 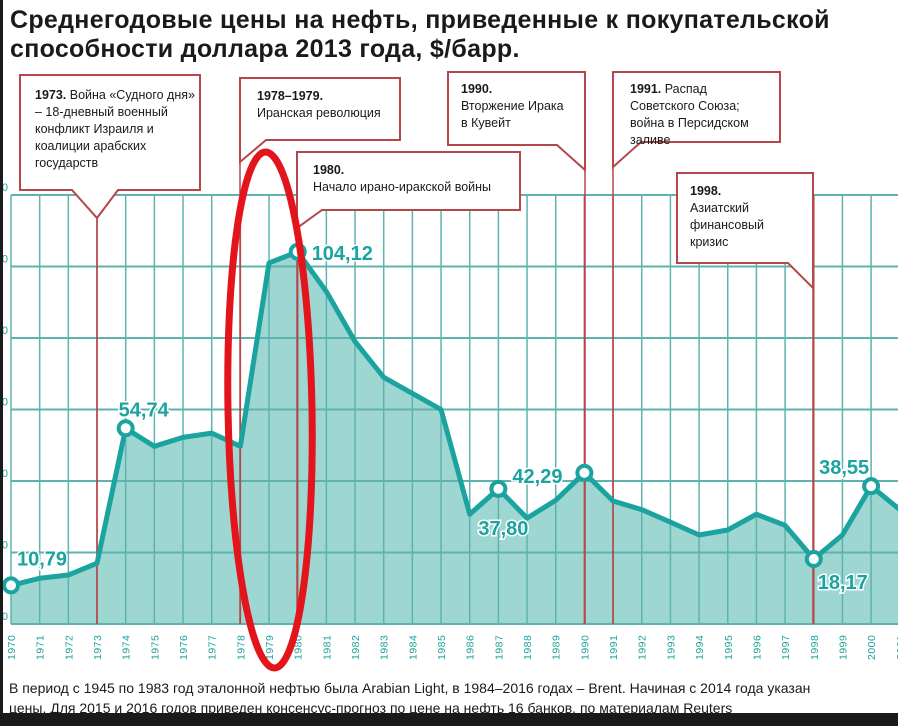 I want to click on x-tick-label: 1981, so click(x=327, y=647).